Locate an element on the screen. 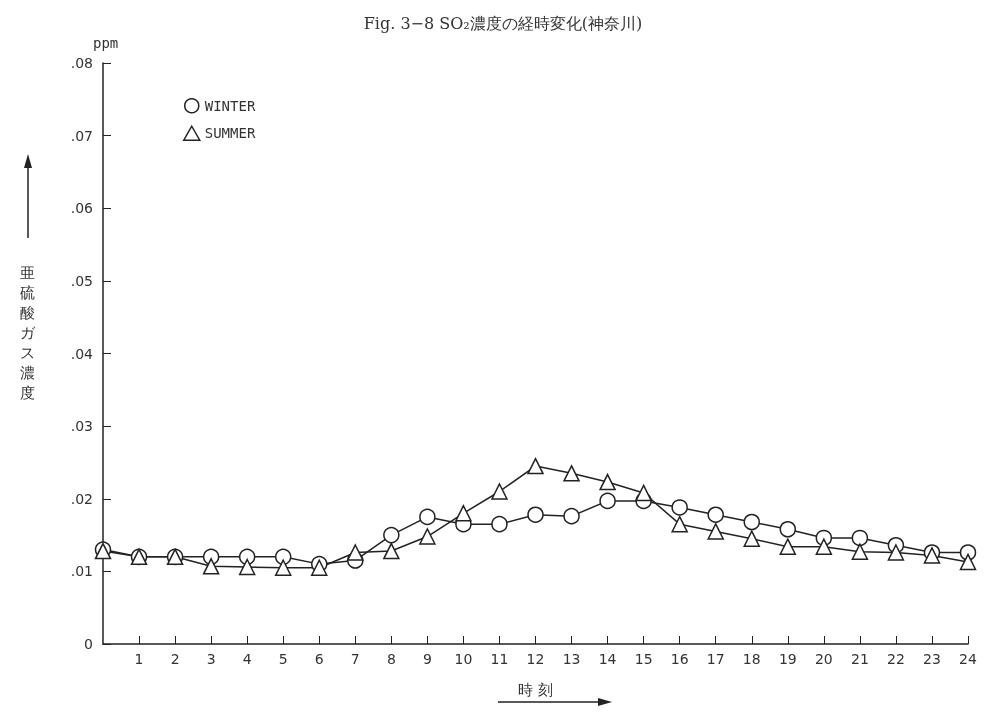  x-tick-label: 3 is located at coordinates (211, 659).